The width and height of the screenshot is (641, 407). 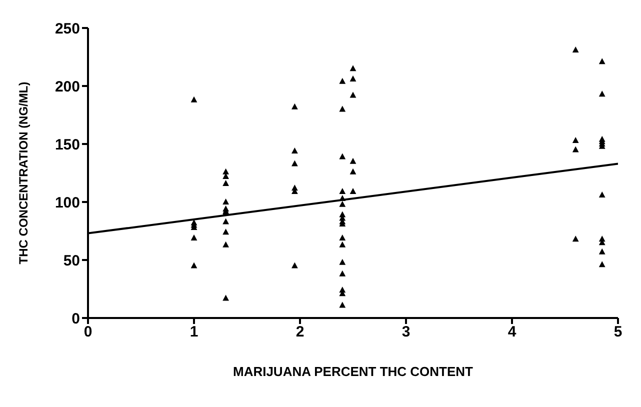 What do you see at coordinates (67, 29) in the screenshot?
I see `y-tick-label: 250` at bounding box center [67, 29].